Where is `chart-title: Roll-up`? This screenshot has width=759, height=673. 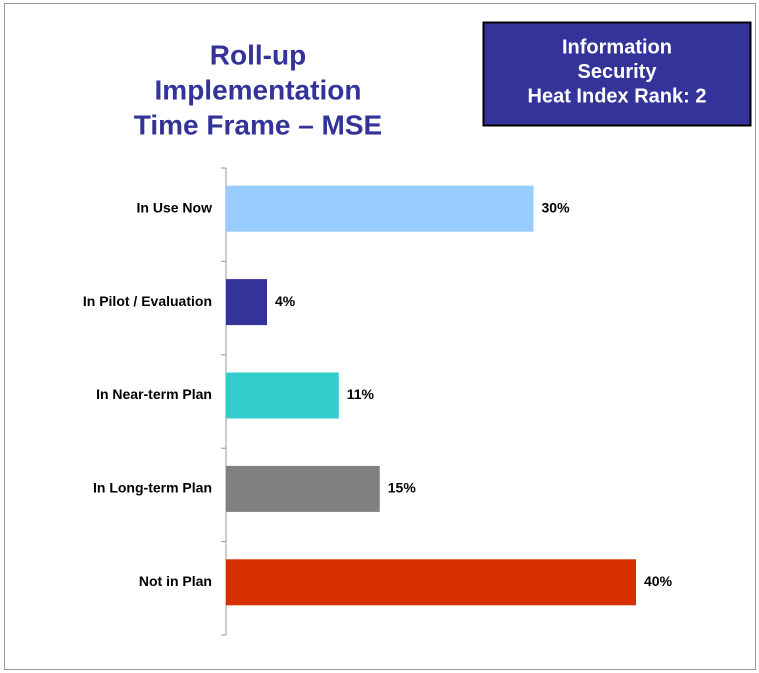 chart-title: Roll-up is located at coordinates (258, 54).